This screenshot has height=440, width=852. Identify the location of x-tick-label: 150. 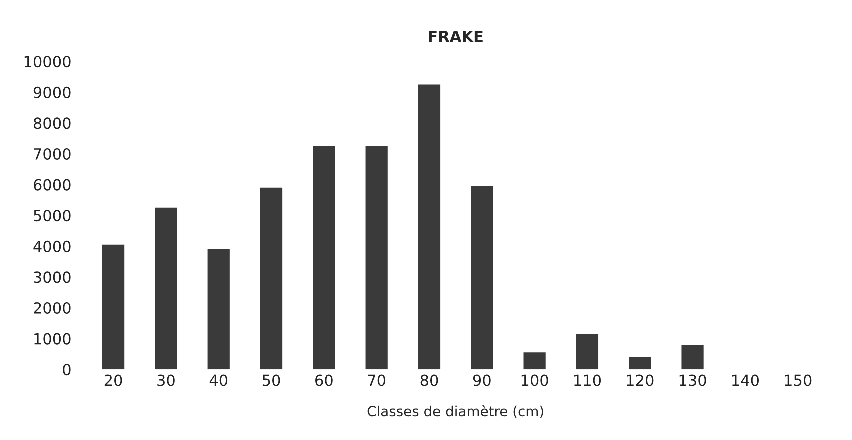
(798, 380).